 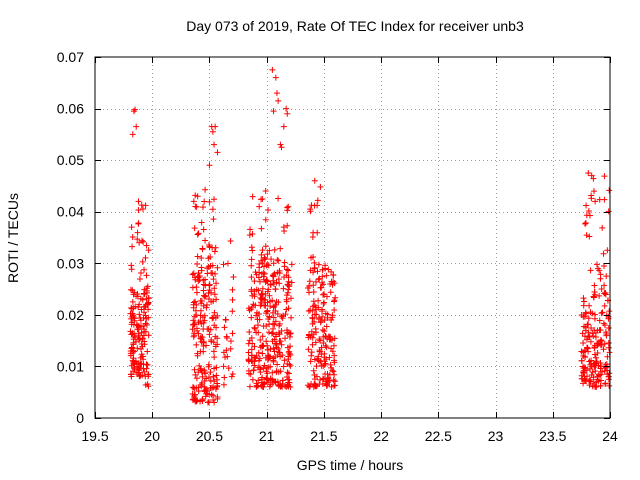 What do you see at coordinates (80, 418) in the screenshot?
I see `y-tick-label: 0` at bounding box center [80, 418].